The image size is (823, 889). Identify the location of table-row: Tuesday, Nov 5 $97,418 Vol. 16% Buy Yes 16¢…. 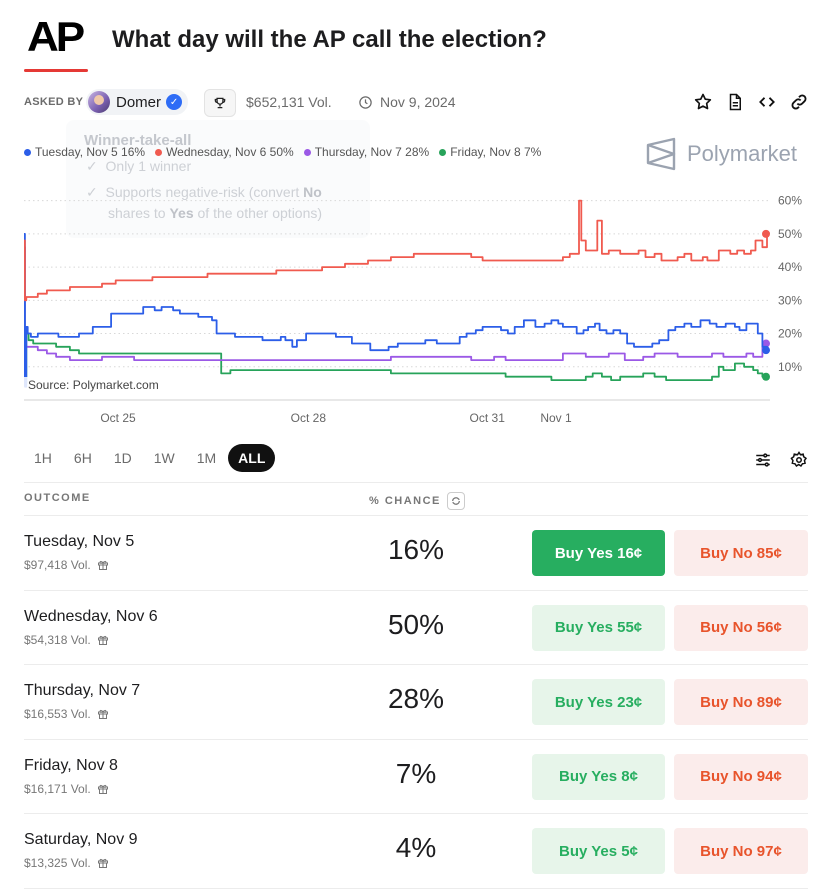
(416, 552).